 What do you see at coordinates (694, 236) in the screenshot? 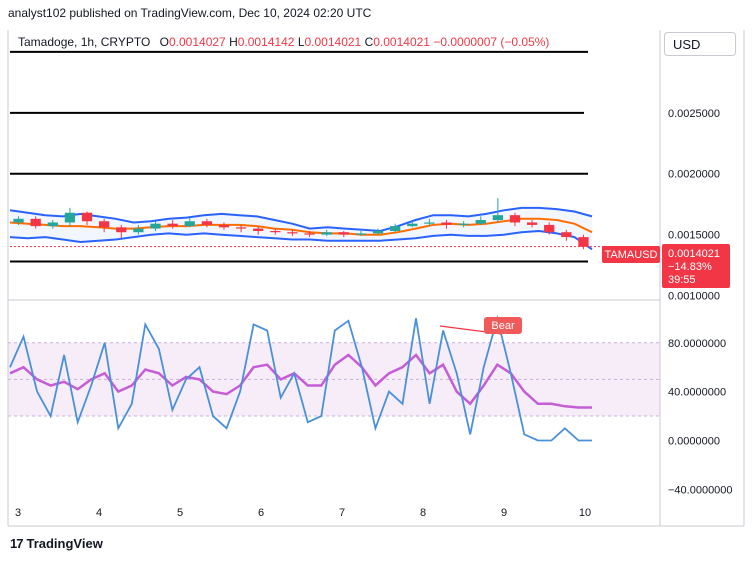
I see `price-tick-label: 0.0015000` at bounding box center [694, 236].